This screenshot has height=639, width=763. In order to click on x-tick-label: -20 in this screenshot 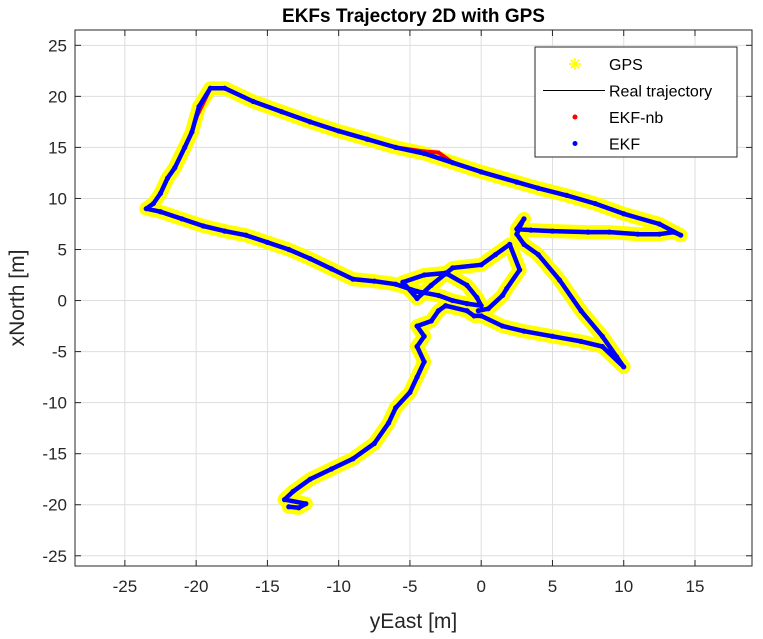, I will do `click(196, 586)`.